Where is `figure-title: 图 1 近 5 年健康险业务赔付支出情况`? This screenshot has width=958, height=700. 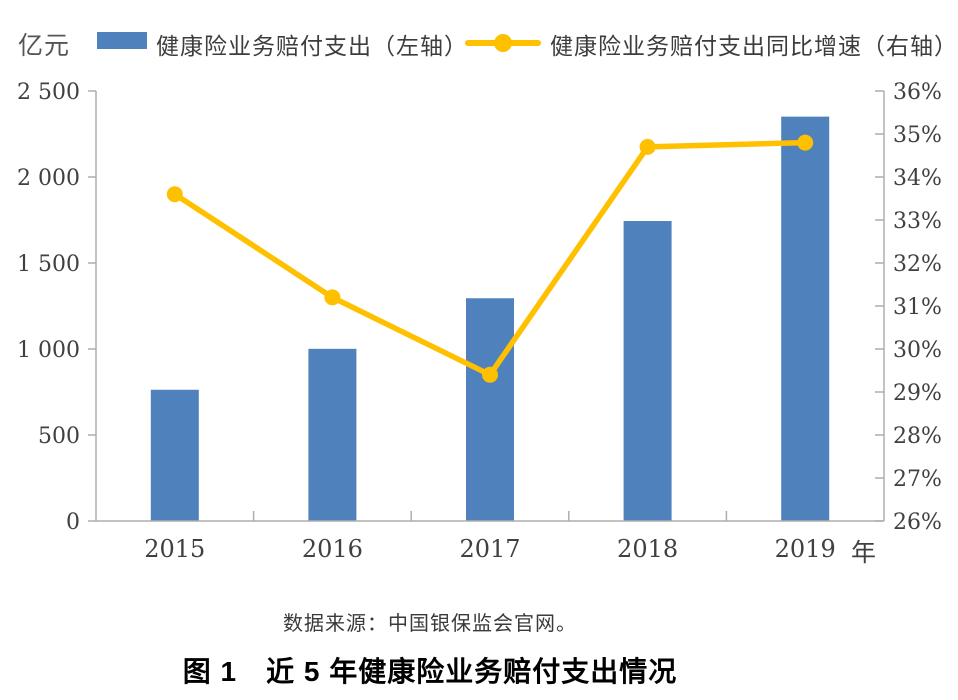
figure-title: 图 1 近 5 年健康险业务赔付支出情况 is located at coordinates (430, 671).